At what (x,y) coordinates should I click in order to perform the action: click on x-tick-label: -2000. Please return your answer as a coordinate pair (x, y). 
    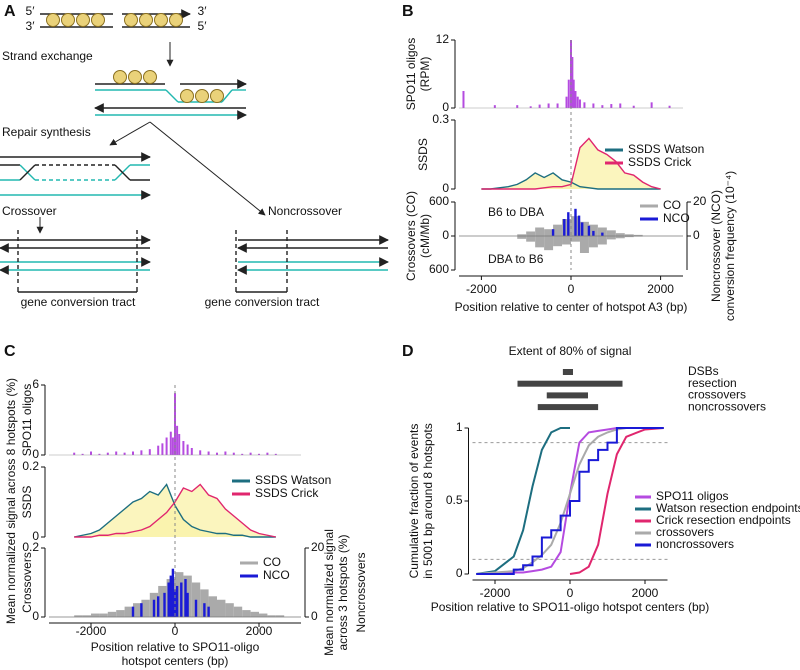
    Looking at the image, I should click on (495, 593).